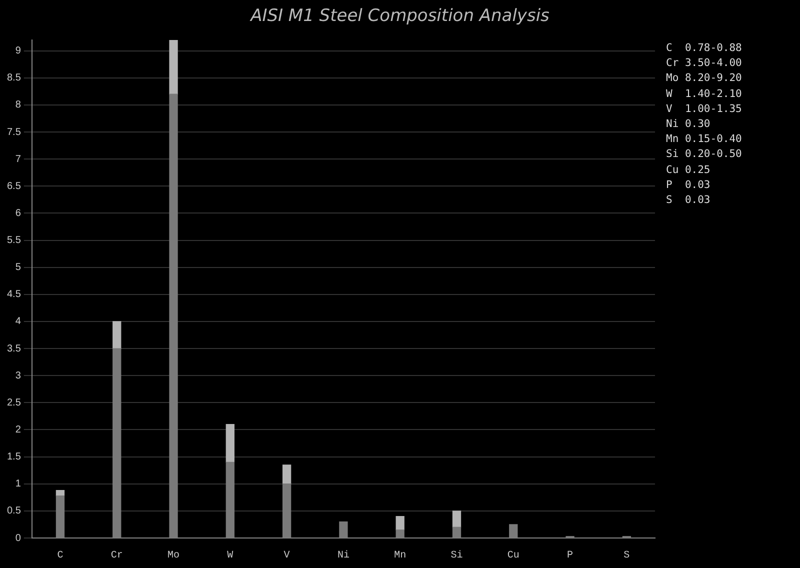 The height and width of the screenshot is (568, 800). I want to click on text: C 0.78-0.88, so click(704, 48).